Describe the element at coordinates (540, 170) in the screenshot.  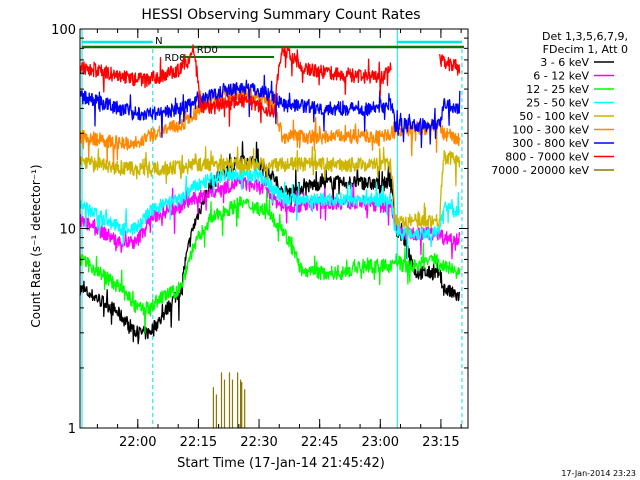
I see `legend-label-8: 7000 - 20000 keV` at that location.